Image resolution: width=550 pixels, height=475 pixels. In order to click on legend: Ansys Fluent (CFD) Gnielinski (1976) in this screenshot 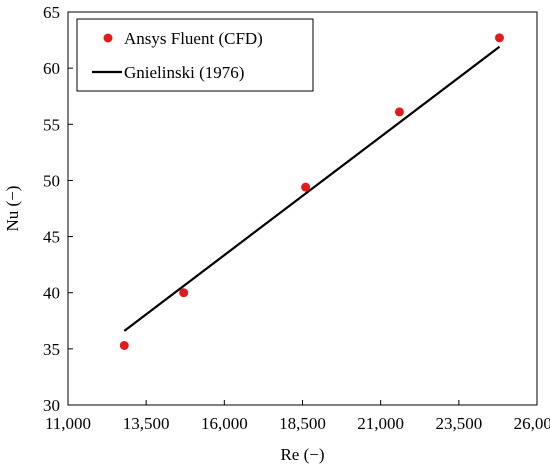, I will do `click(195, 55)`.